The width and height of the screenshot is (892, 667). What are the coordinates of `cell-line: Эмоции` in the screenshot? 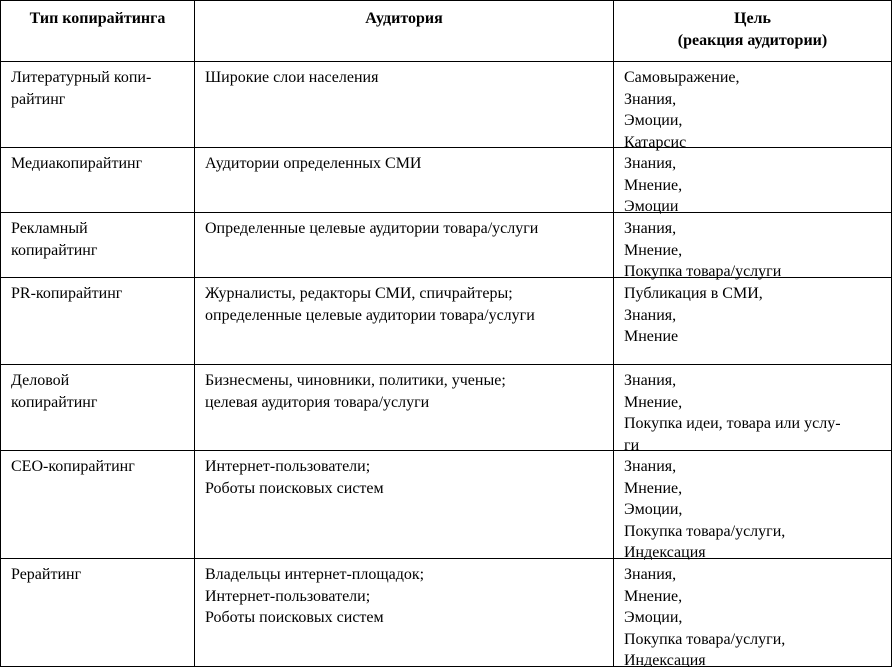 It's located at (651, 207).